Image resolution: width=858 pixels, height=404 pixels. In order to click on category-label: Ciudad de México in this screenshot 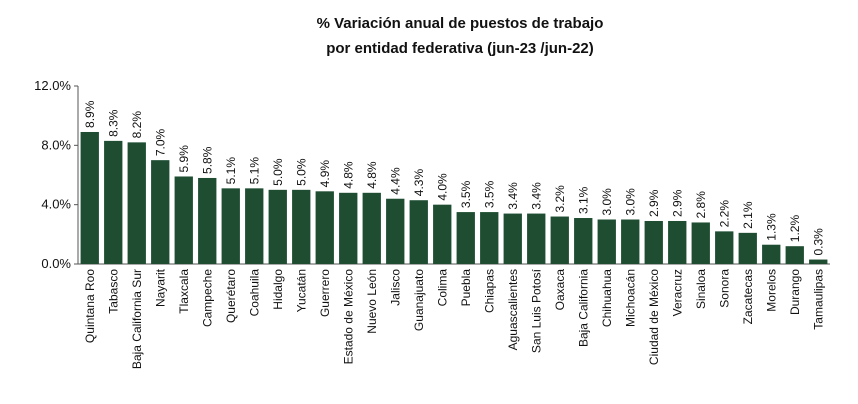, I will do `click(654, 317)`.